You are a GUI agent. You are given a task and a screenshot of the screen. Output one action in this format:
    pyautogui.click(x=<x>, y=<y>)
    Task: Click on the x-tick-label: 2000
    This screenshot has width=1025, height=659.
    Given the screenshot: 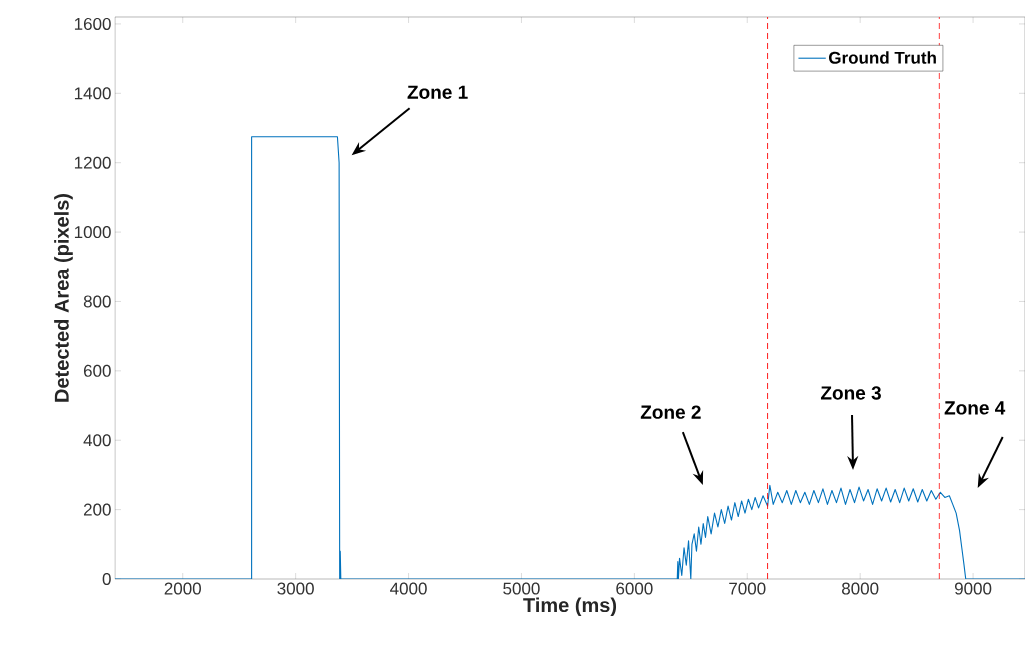 What is the action you would take?
    pyautogui.click(x=182, y=588)
    